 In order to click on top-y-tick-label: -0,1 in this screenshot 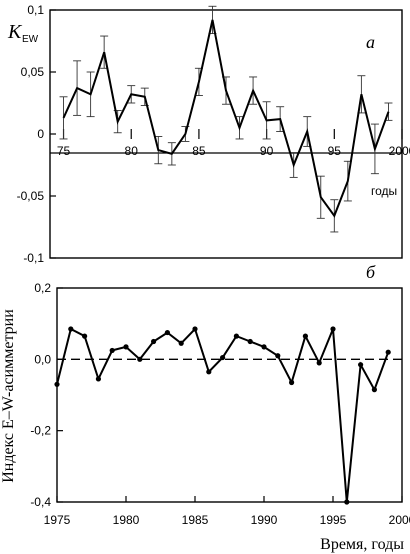, I will do `click(33, 258)`.